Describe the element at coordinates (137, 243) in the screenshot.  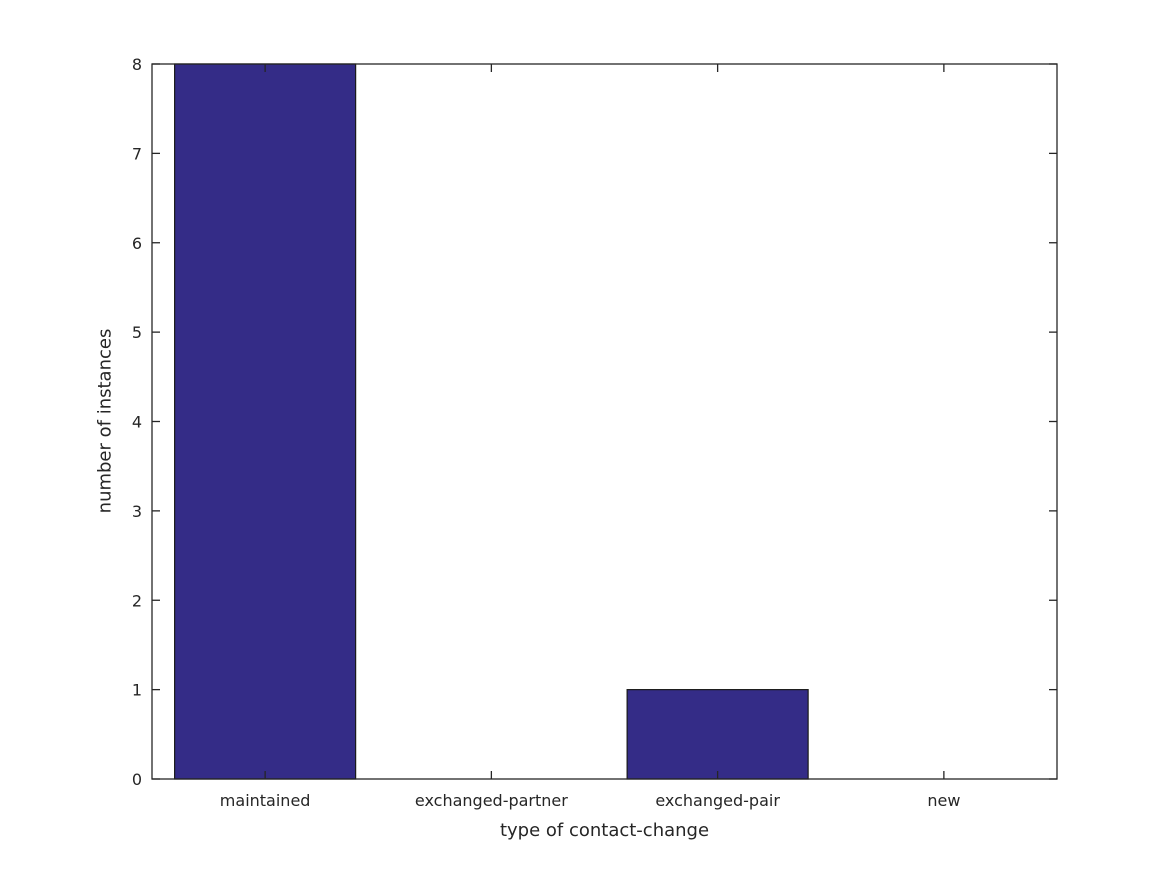
I see `y-tick-label-6: 6` at that location.